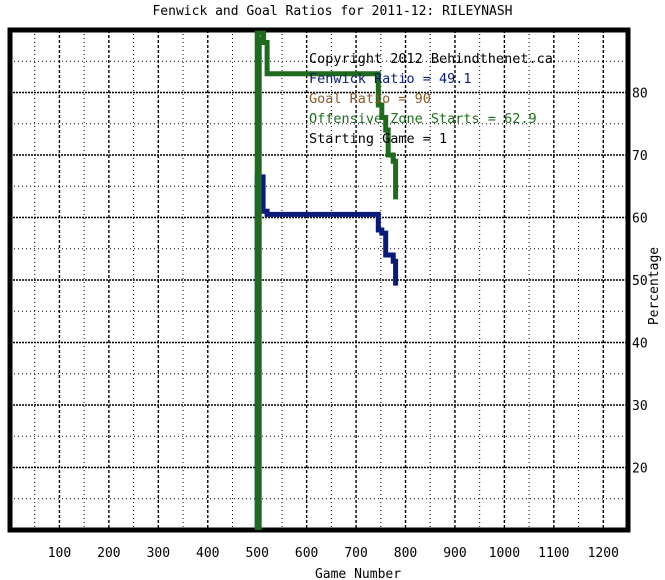 This screenshot has width=665, height=580. I want to click on x-tick-labels: 100 200 300 400 500 600 700 800 900 1000 1100 1200, so click(333, 553).